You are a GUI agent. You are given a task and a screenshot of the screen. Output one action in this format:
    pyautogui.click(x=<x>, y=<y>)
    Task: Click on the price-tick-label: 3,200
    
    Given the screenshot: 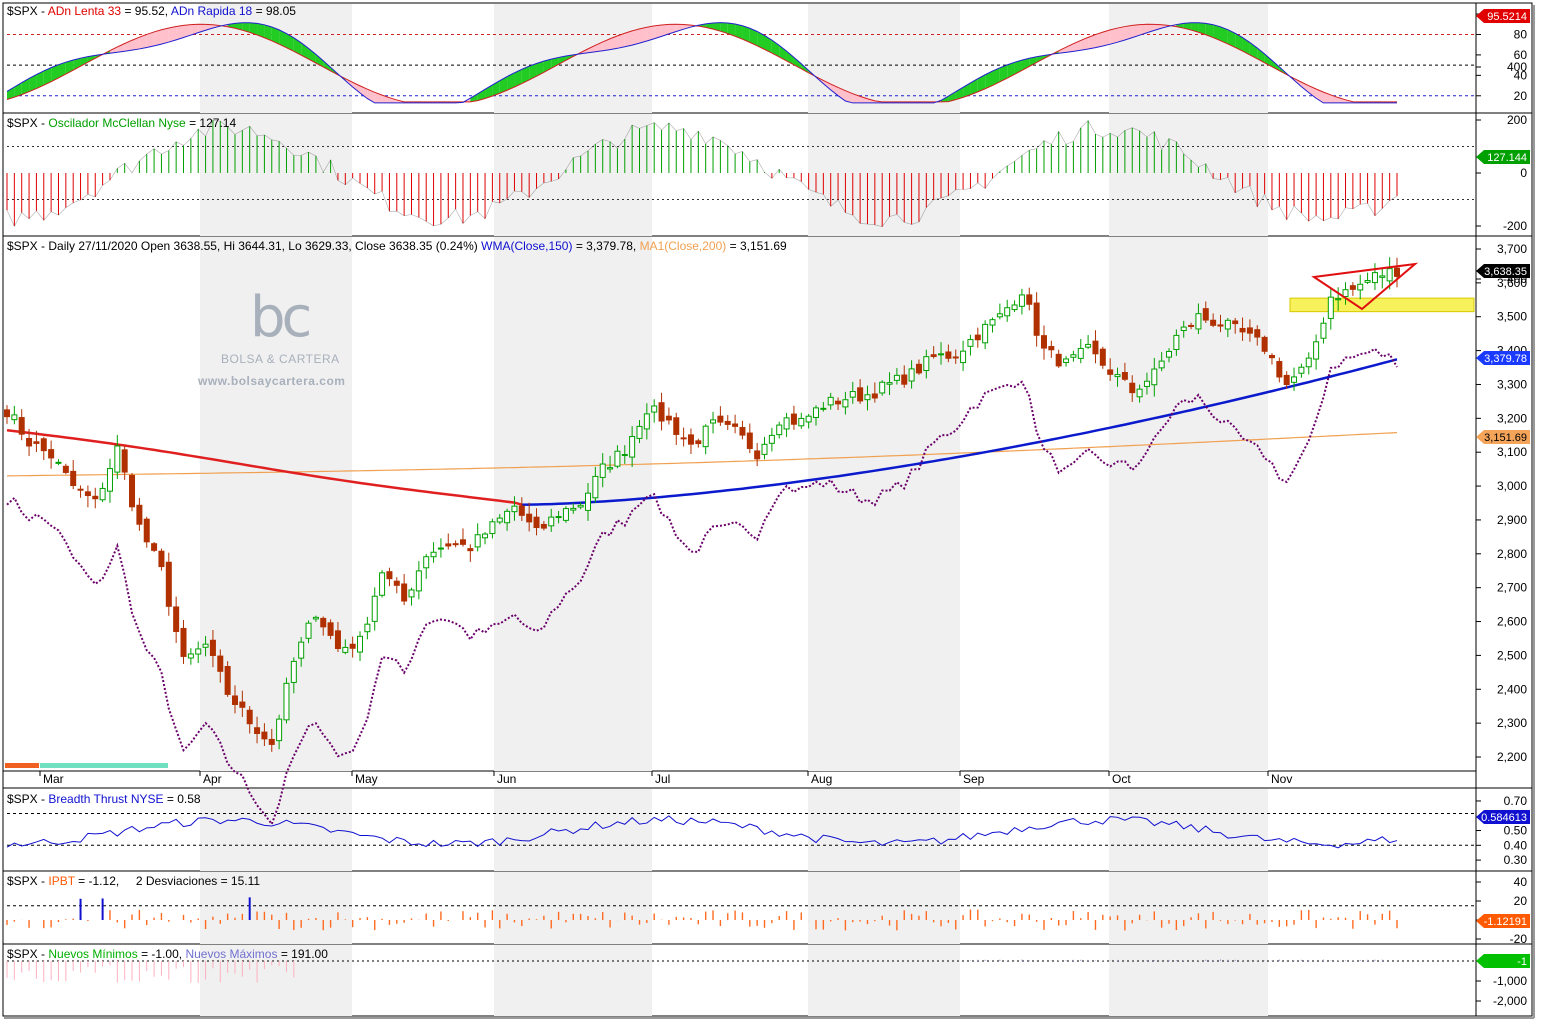 What is the action you would take?
    pyautogui.click(x=1512, y=418)
    